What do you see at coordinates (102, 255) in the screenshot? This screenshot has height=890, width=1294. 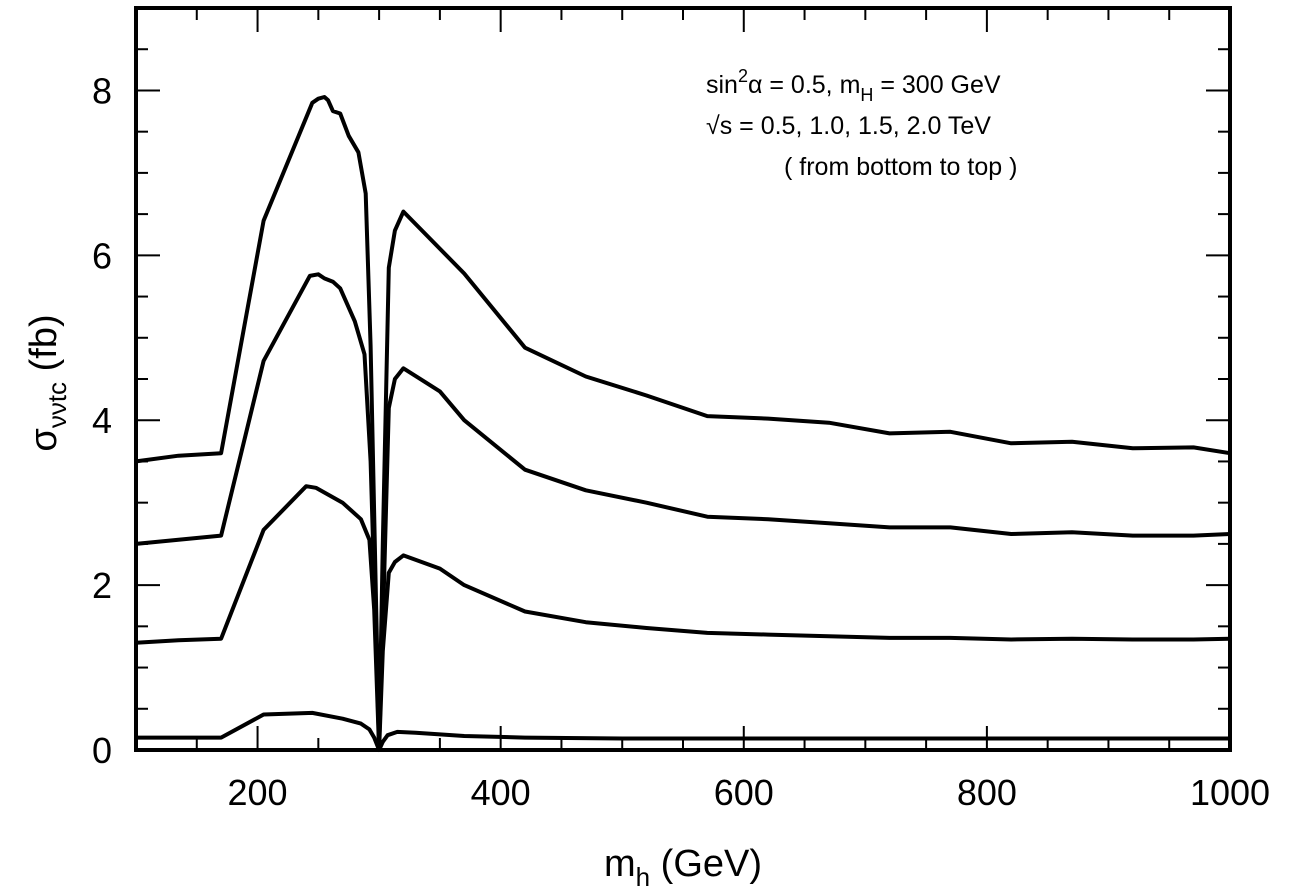 I see `y-tick-label: 6` at bounding box center [102, 255].